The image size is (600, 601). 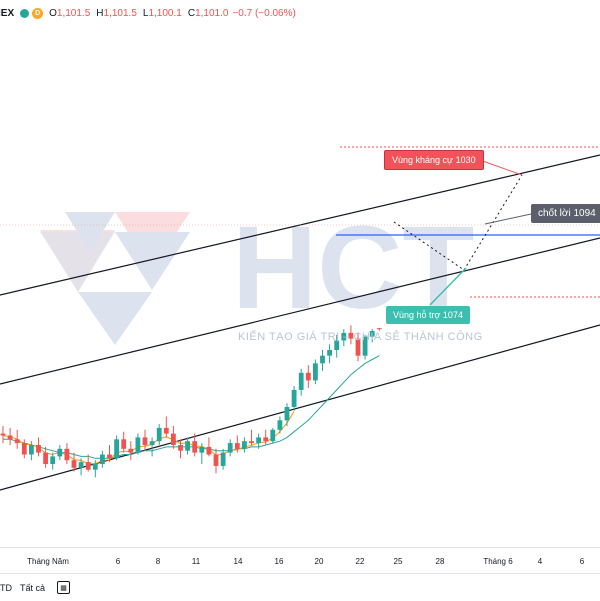 I want to click on x-tick-label: 20, so click(x=319, y=561).